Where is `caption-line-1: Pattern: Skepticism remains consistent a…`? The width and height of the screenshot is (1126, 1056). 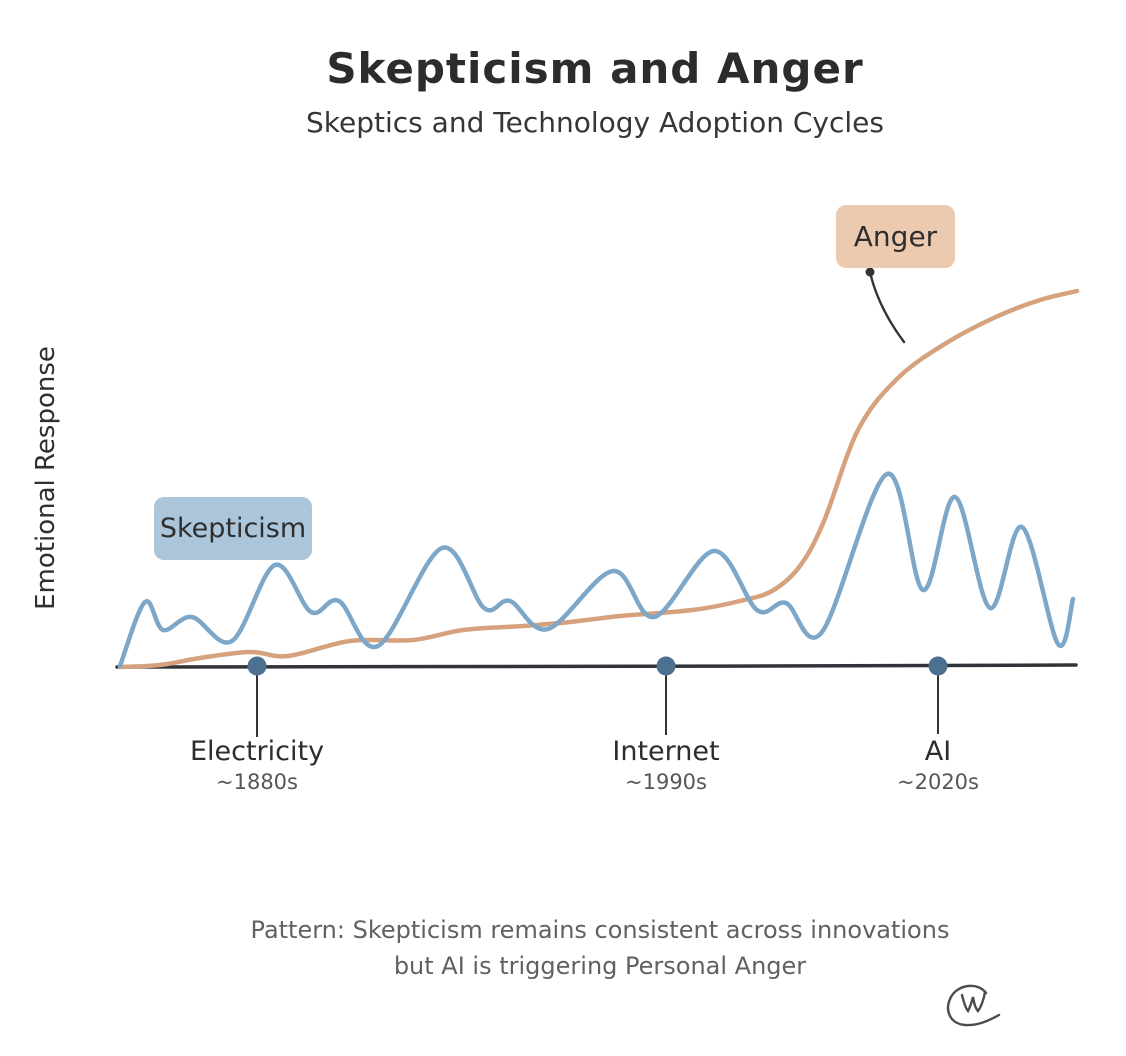
caption-line-1: Pattern: Skepticism remains consistent a… is located at coordinates (600, 930).